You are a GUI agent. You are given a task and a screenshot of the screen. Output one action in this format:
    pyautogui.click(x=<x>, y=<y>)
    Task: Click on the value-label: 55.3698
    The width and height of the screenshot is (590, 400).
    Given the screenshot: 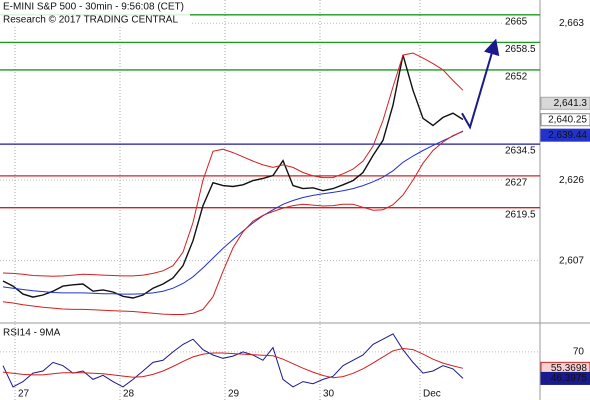 What is the action you would take?
    pyautogui.click(x=569, y=368)
    